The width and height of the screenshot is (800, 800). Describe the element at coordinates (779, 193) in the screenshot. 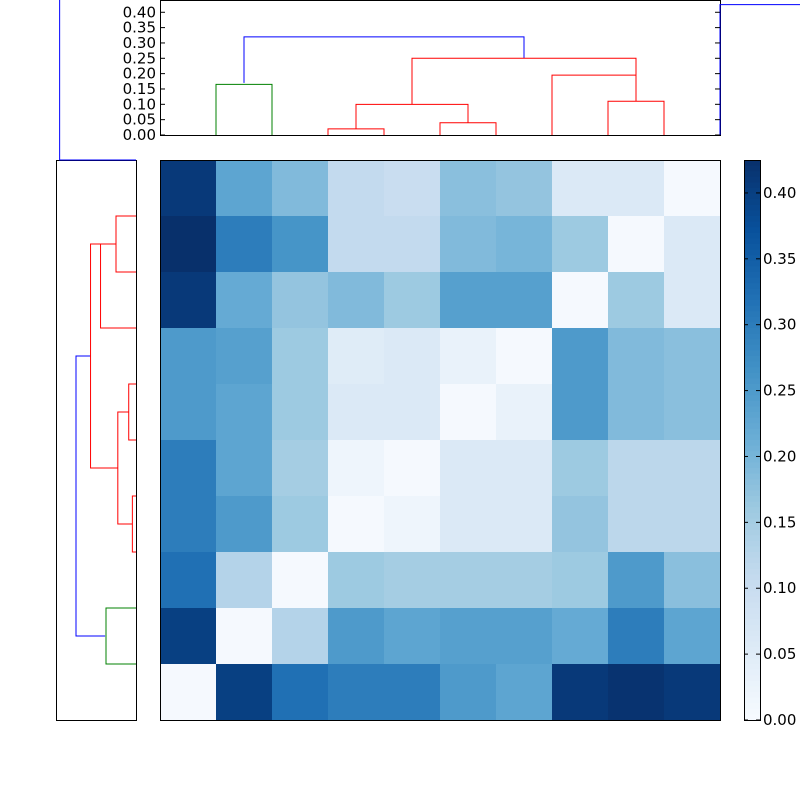

I see `colorbar-tick-label: 0.40` at that location.